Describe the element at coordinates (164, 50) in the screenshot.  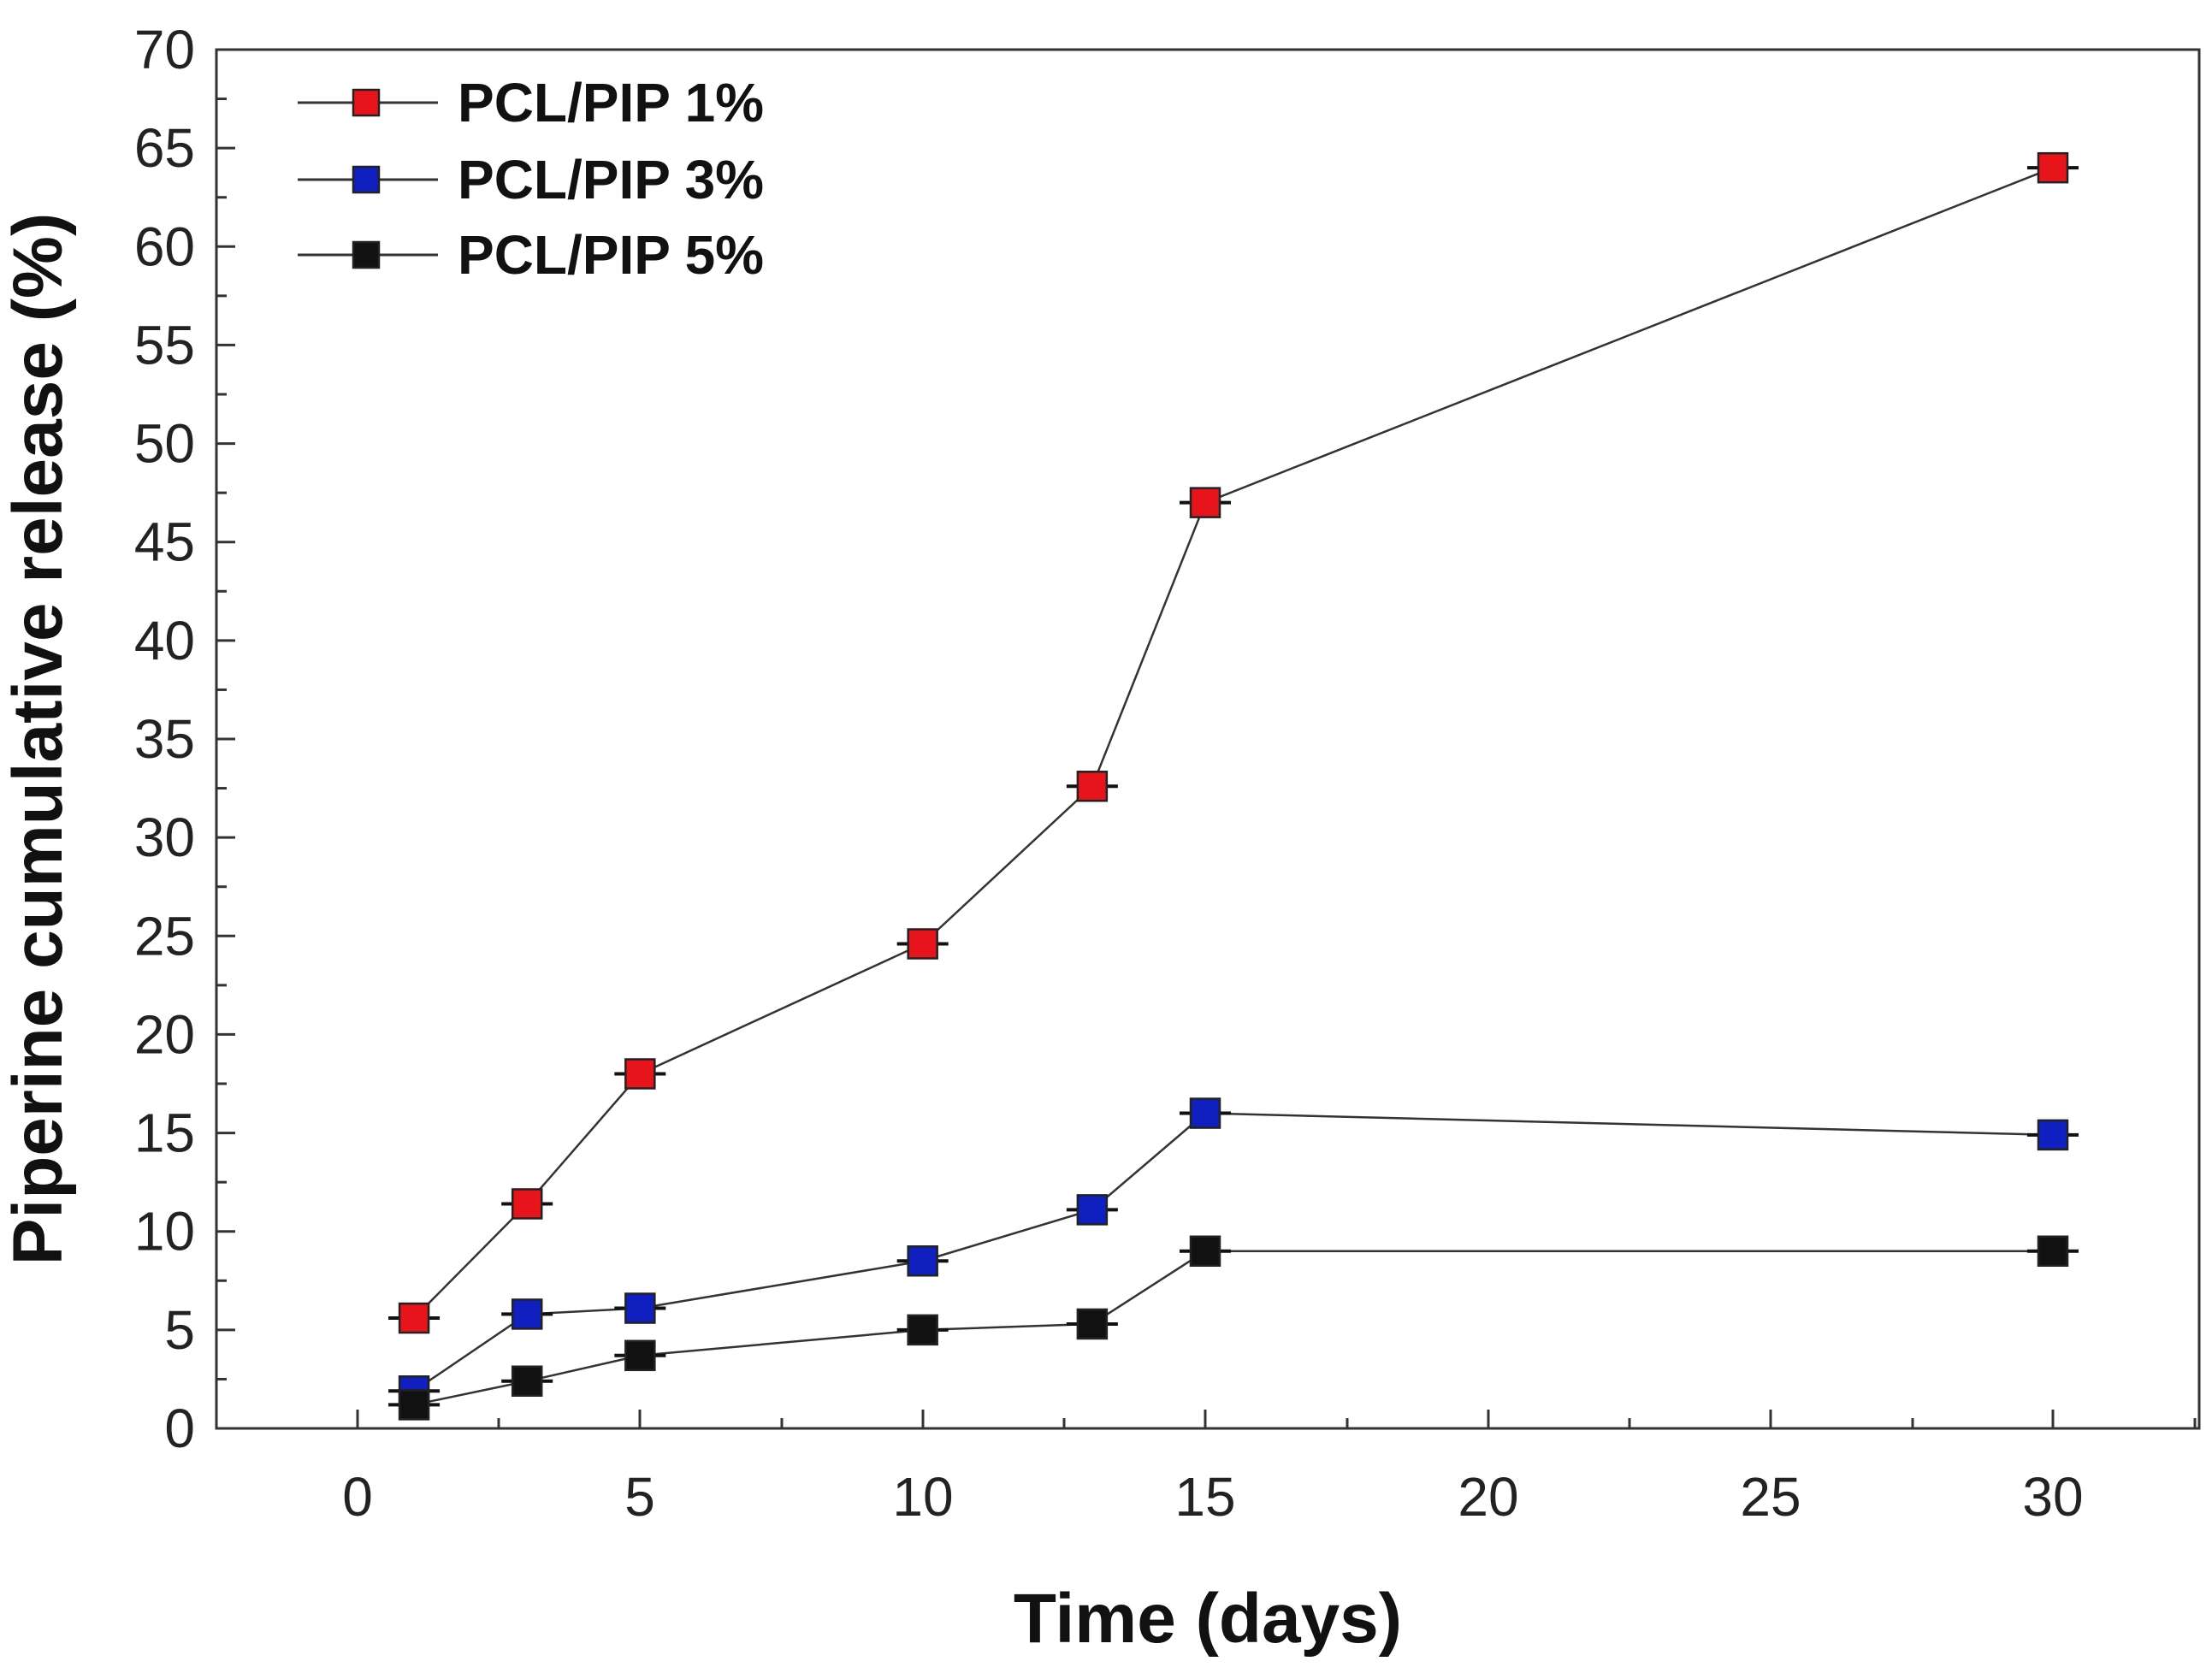
I see `y-tick-label: 70` at that location.